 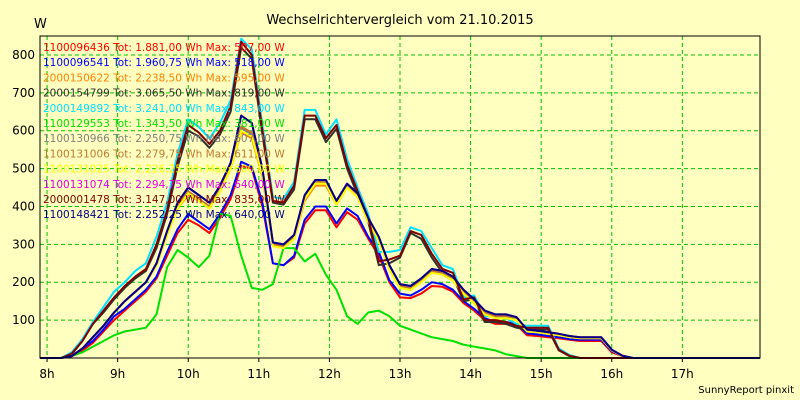 What do you see at coordinates (541, 374) in the screenshot?
I see `x-tick-label: 15h` at bounding box center [541, 374].